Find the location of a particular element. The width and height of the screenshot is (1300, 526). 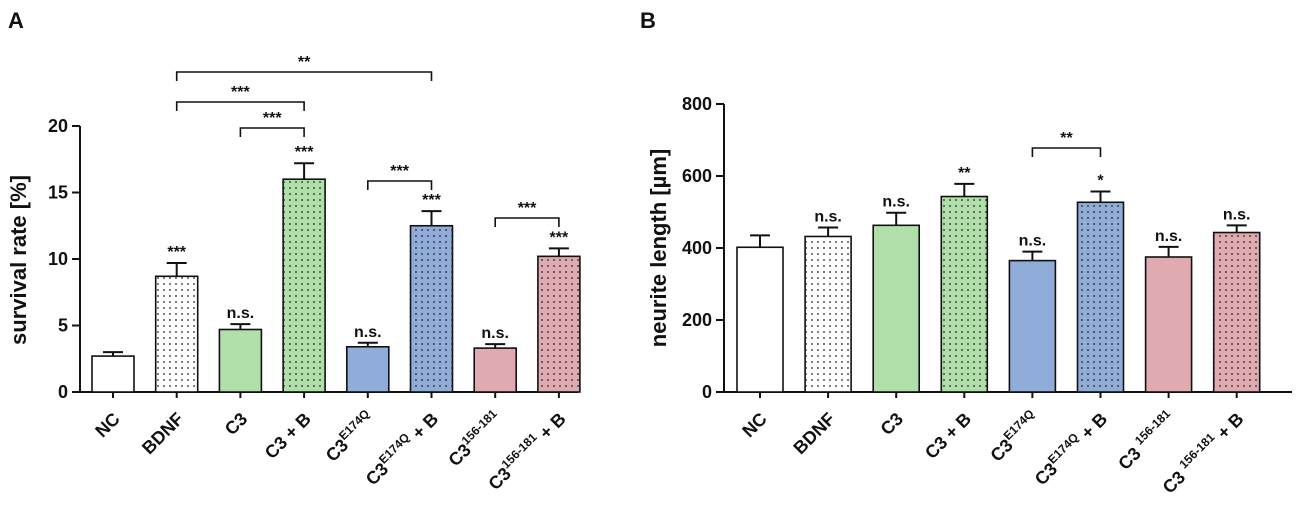

category-label: C3 156-181 is located at coordinates (1145, 439).